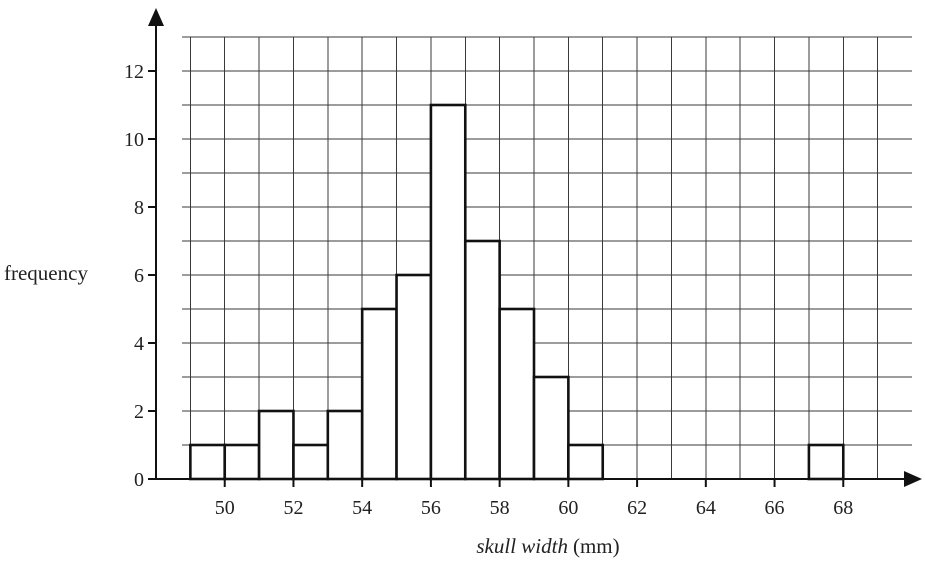 The height and width of the screenshot is (562, 925). I want to click on x-axis-title-italic: skull width, so click(522, 546).